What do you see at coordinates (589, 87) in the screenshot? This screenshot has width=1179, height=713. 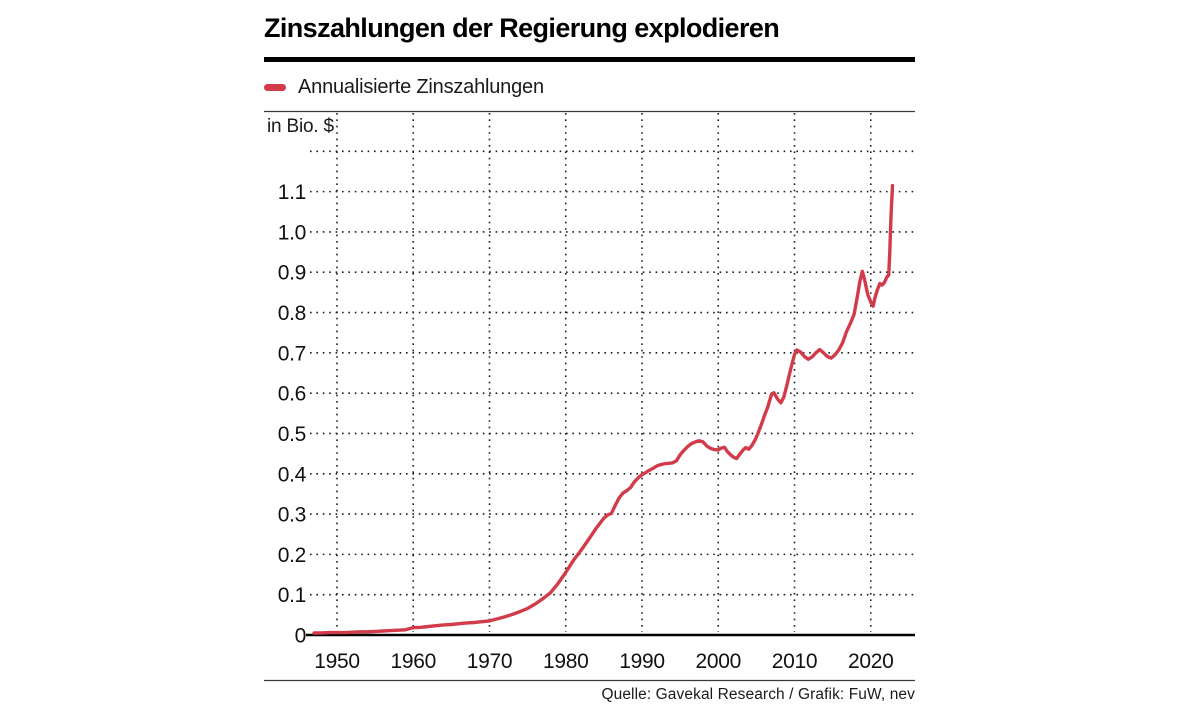 I see `legend: Annualisierte Zinszahlungen` at bounding box center [589, 87].